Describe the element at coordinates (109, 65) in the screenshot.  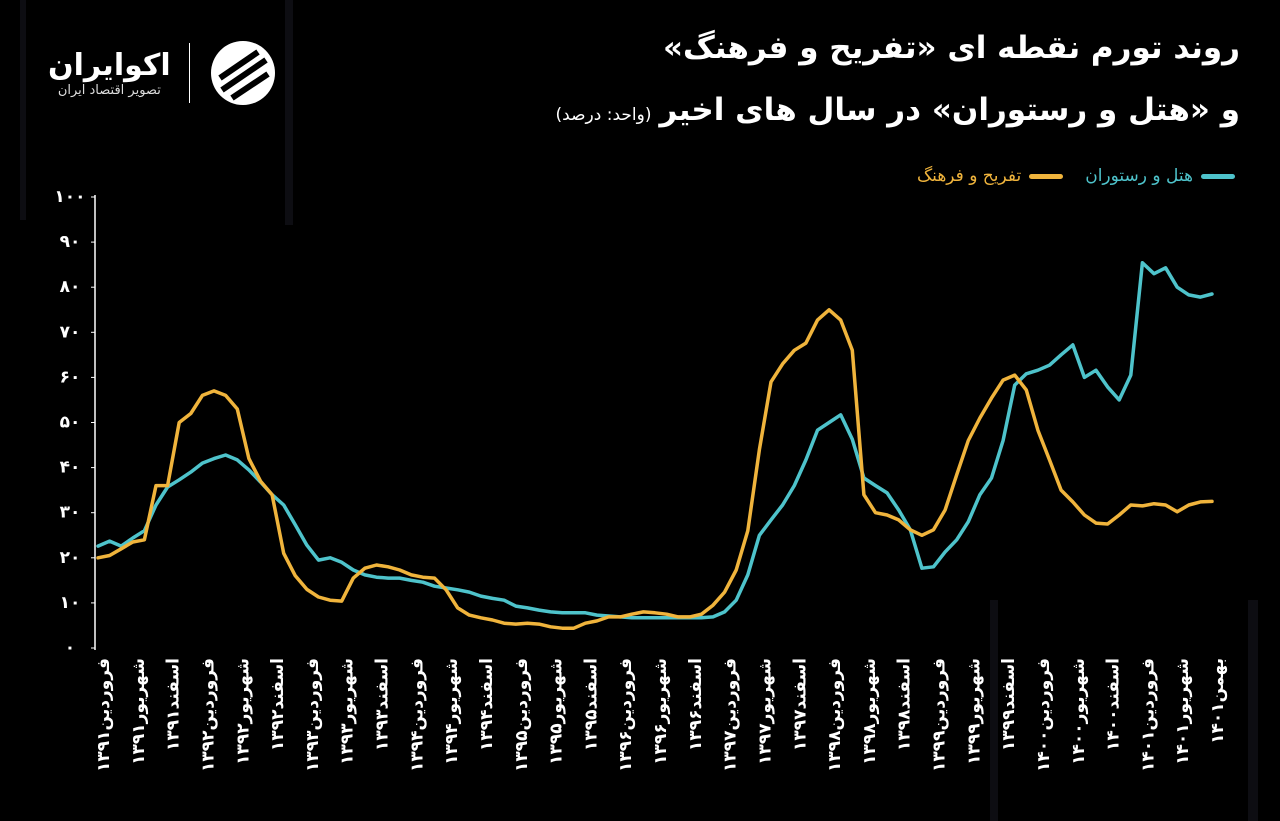
I see `logo-name: اکوایران` at that location.